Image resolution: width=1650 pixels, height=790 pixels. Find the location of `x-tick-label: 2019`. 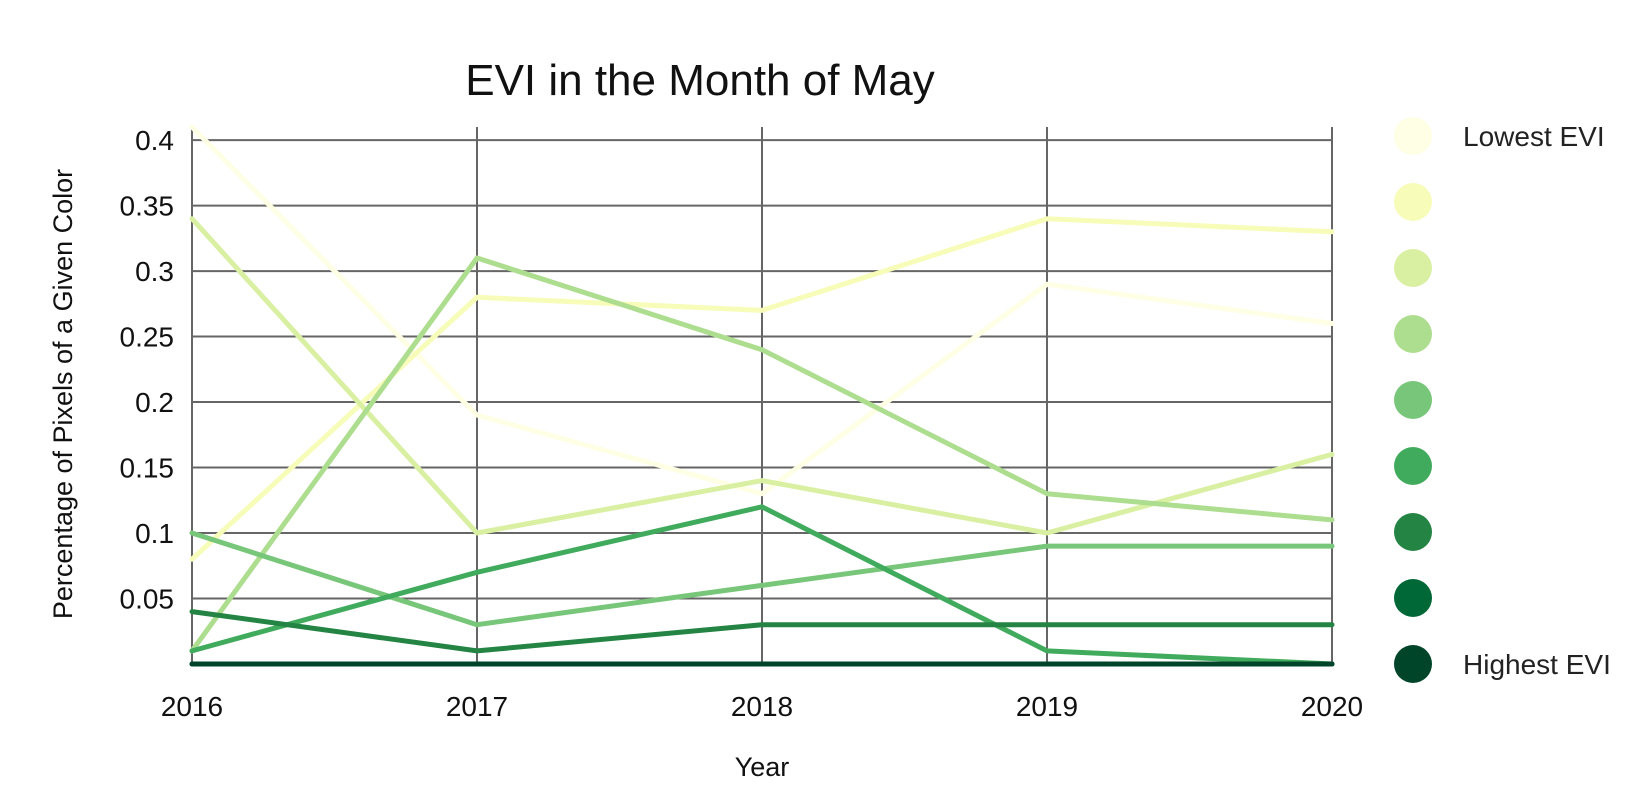

x-tick-label: 2019 is located at coordinates (1047, 706).